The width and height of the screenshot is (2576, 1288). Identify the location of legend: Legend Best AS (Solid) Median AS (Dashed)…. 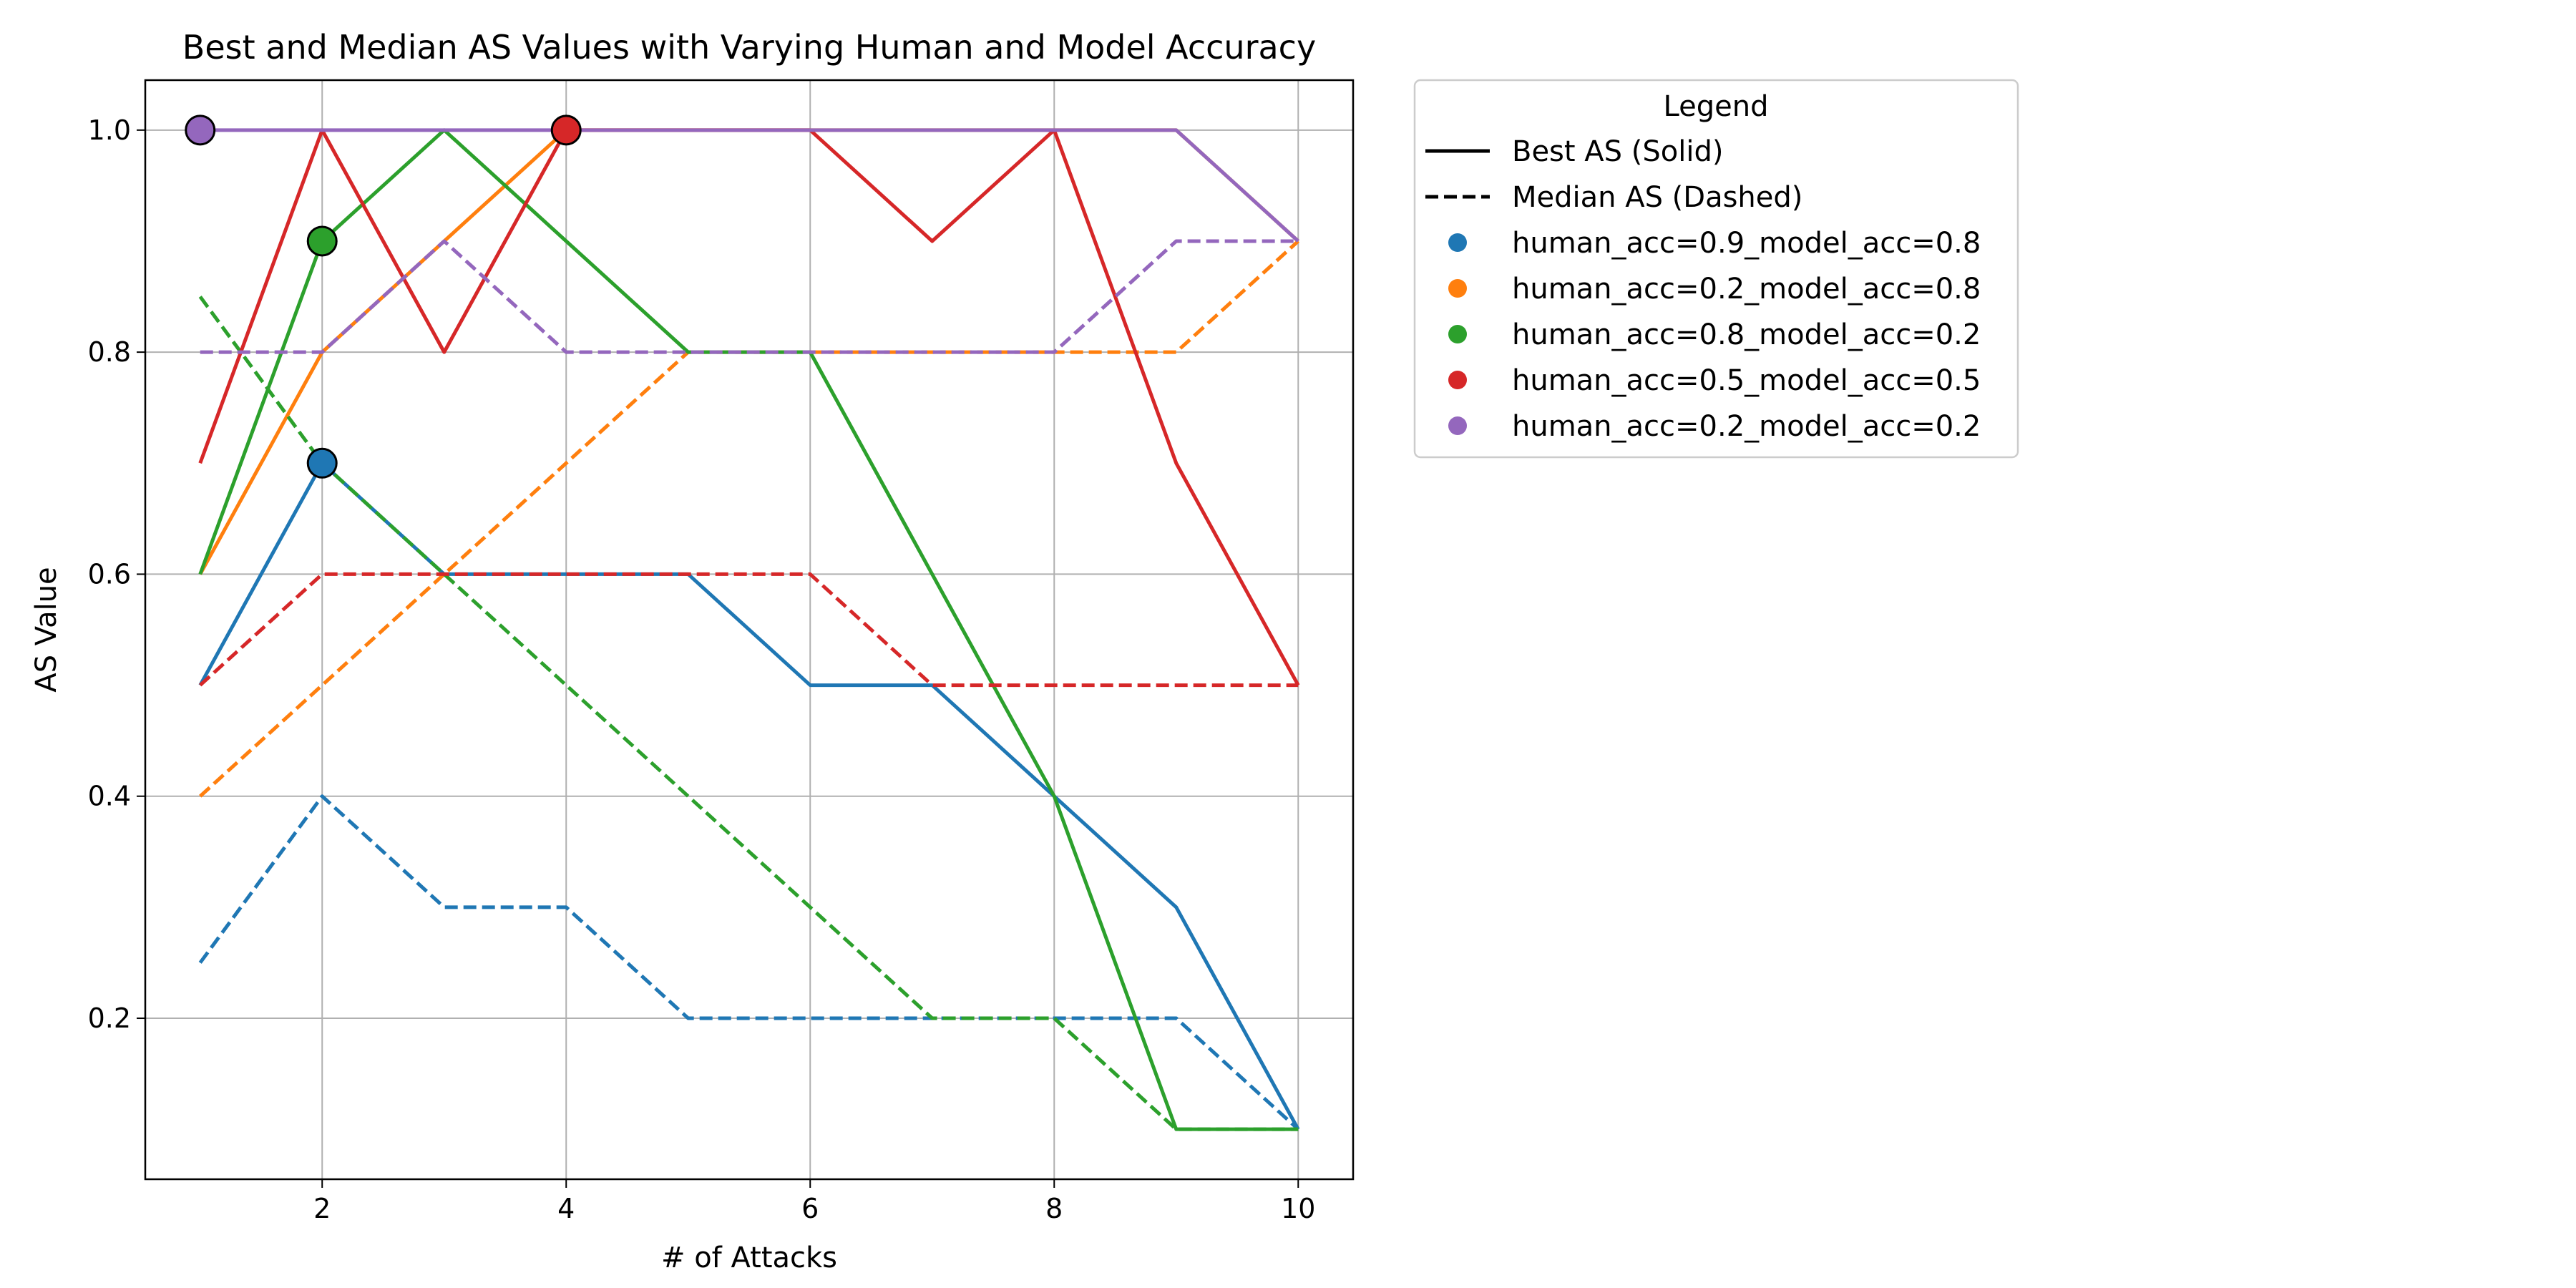
(1716, 269).